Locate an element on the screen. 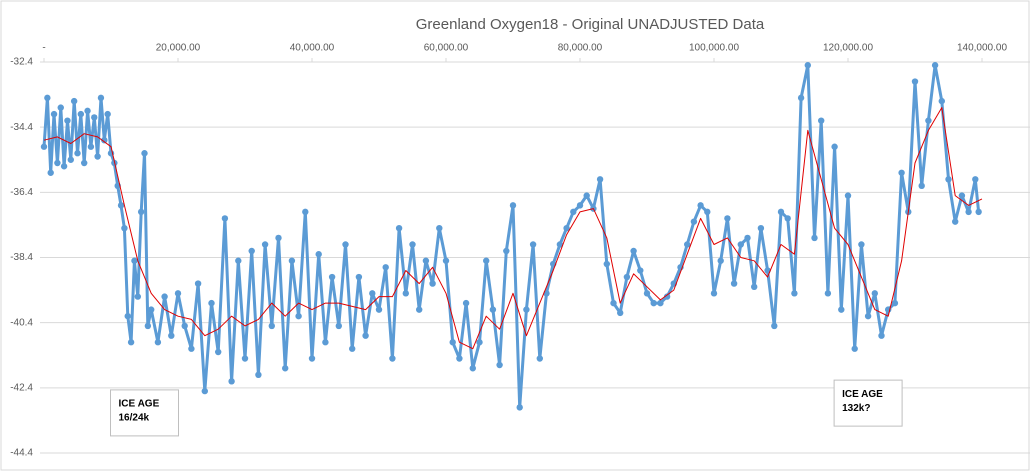 This screenshot has width=1030, height=471. annotations: ICE AGE 16/24k ICE AGE 132k? is located at coordinates (506, 408).